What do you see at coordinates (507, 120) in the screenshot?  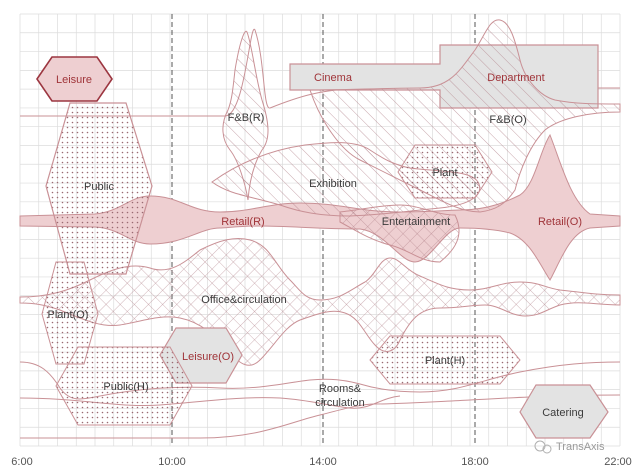 I see `label-fb-o: F&B(O)` at bounding box center [507, 120].